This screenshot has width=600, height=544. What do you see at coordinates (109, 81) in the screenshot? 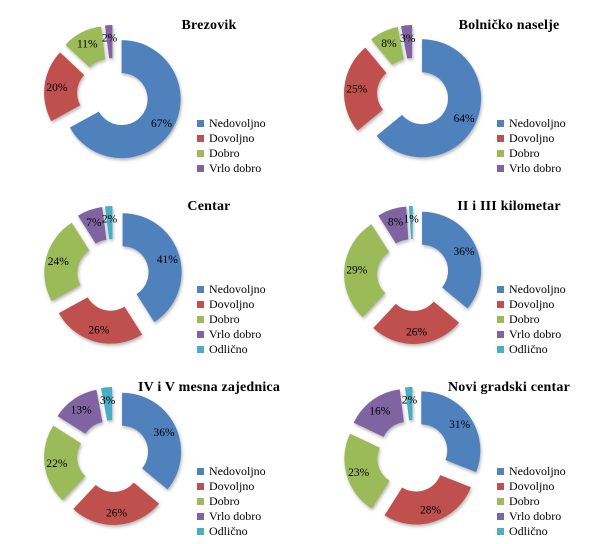
I see `slice-labels: 67% 20% 11% 2%` at bounding box center [109, 81].